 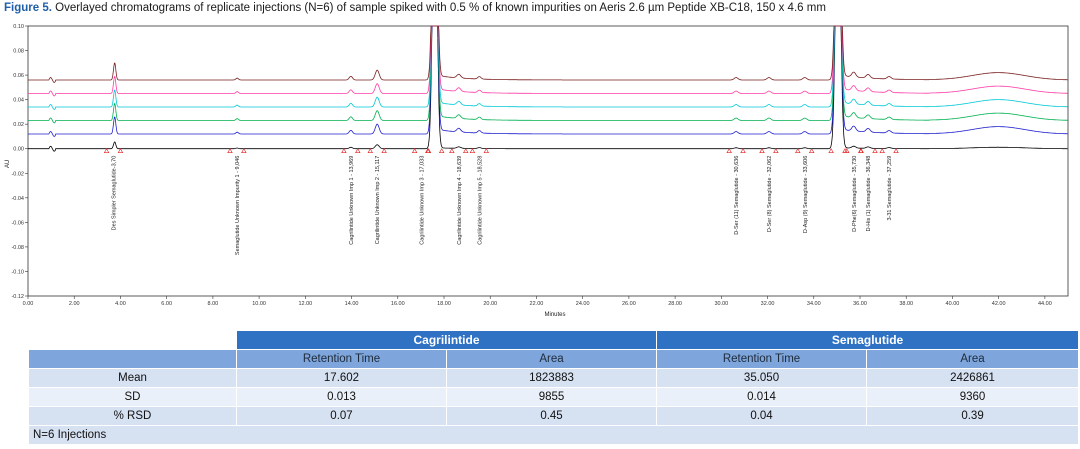 I want to click on integration-markers, so click(x=501, y=151).